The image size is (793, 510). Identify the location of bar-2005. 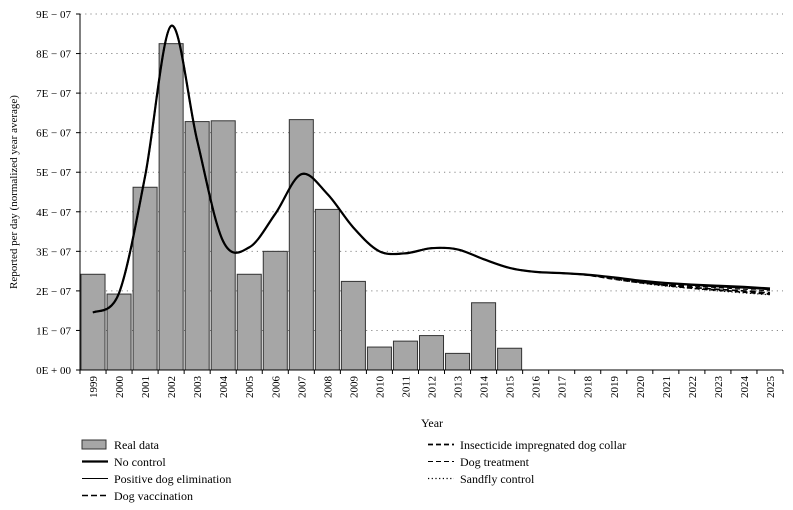
(249, 322).